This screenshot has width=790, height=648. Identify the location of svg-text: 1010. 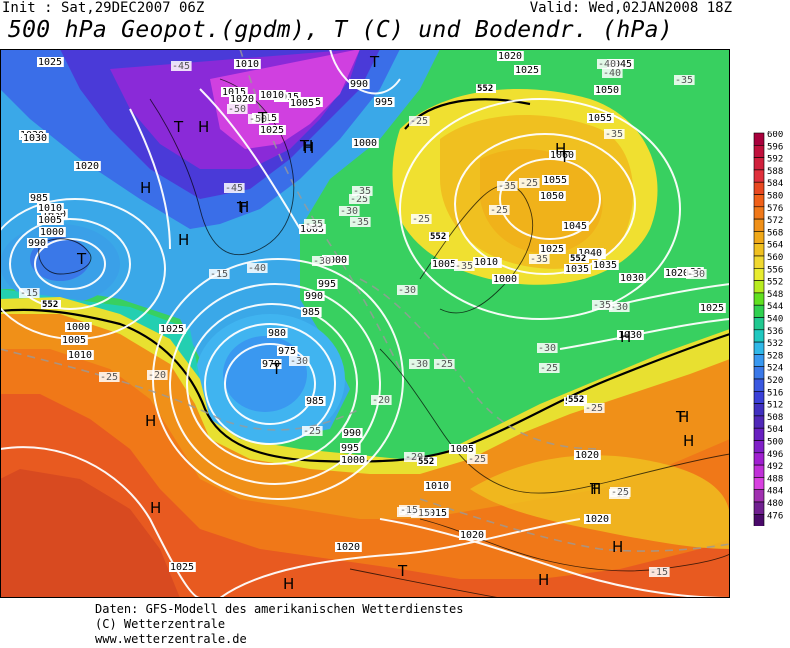
(486, 262).